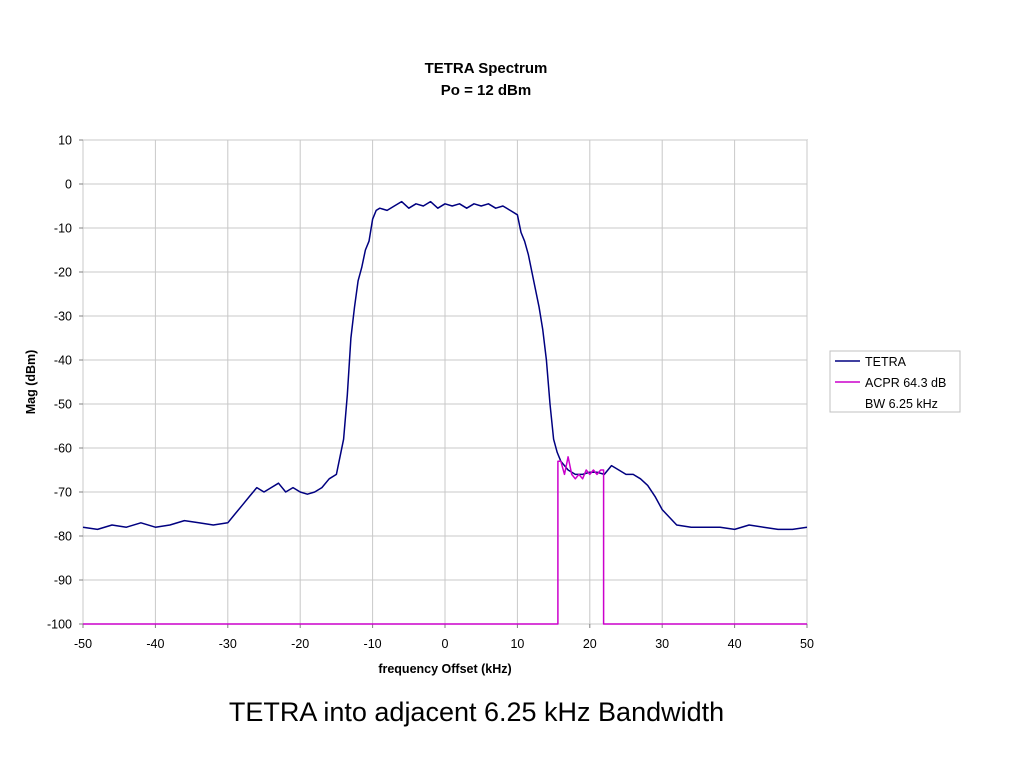 The height and width of the screenshot is (768, 1024). Describe the element at coordinates (373, 644) in the screenshot. I see `x-tick-label: -10` at that location.